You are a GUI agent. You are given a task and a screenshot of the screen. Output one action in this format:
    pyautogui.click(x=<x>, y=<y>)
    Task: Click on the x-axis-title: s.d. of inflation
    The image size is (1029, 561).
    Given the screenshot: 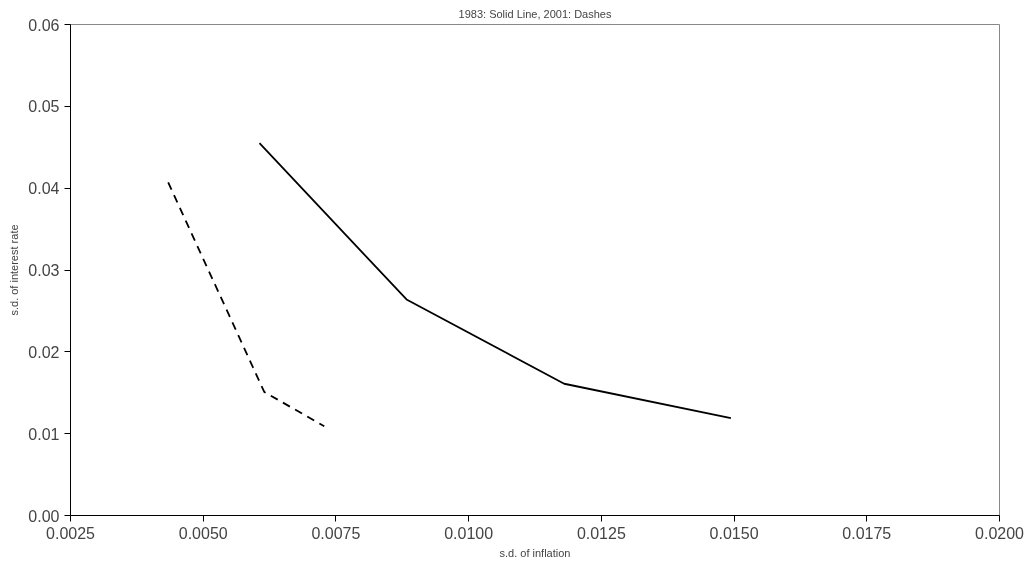 What is the action you would take?
    pyautogui.click(x=535, y=552)
    